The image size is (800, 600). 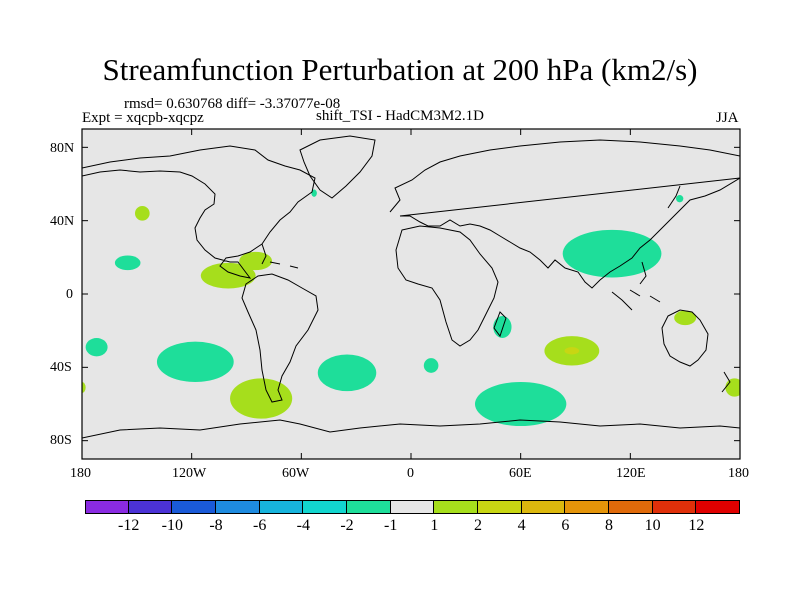 I want to click on coast-maritime-continent, so click(x=636, y=286).